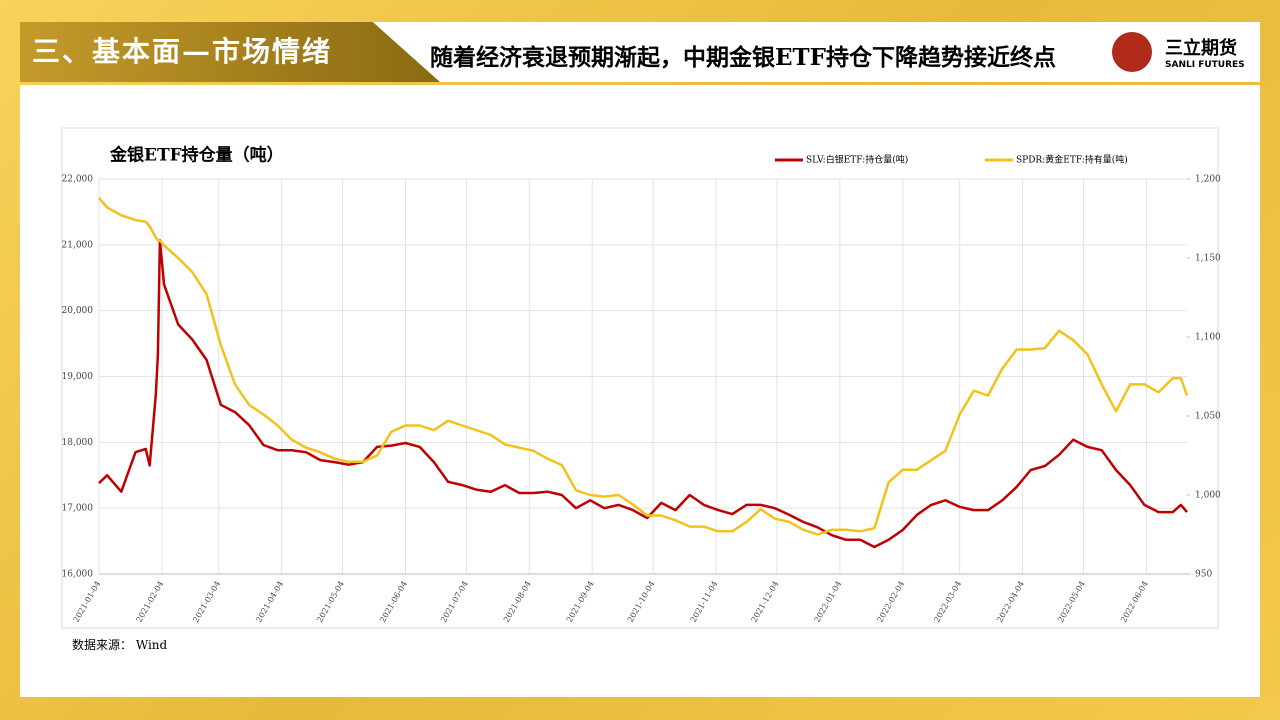 The image size is (1280, 720). Describe the element at coordinates (1072, 160) in the screenshot. I see `legend-label: SPDR:黄金ETF:持有量(吨)` at that location.